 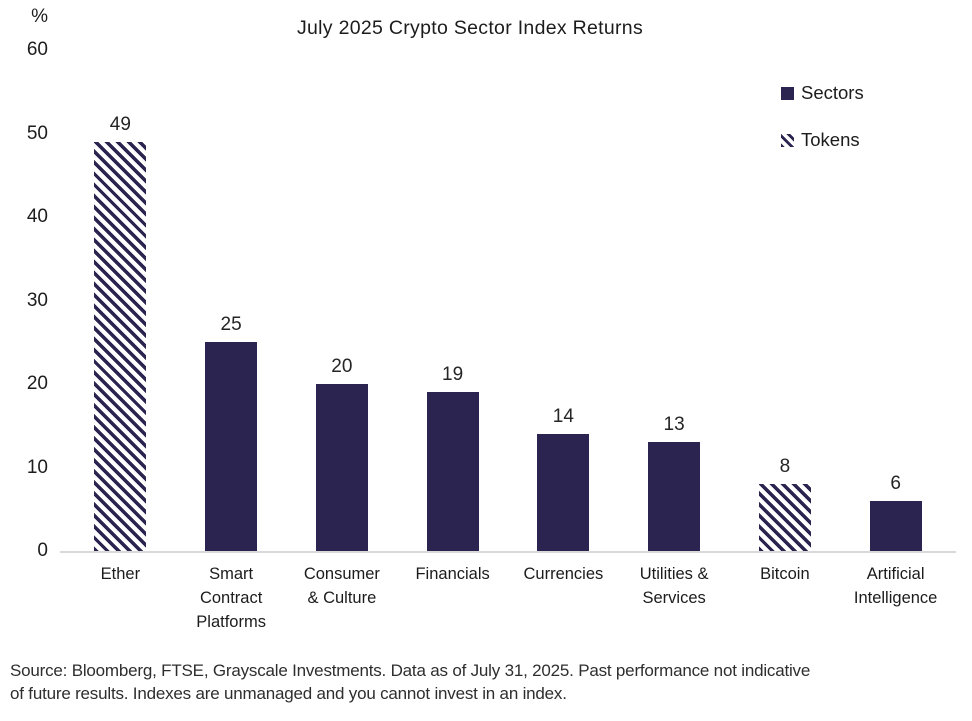 What do you see at coordinates (674, 574) in the screenshot?
I see `x-label-line: Utilities &` at bounding box center [674, 574].